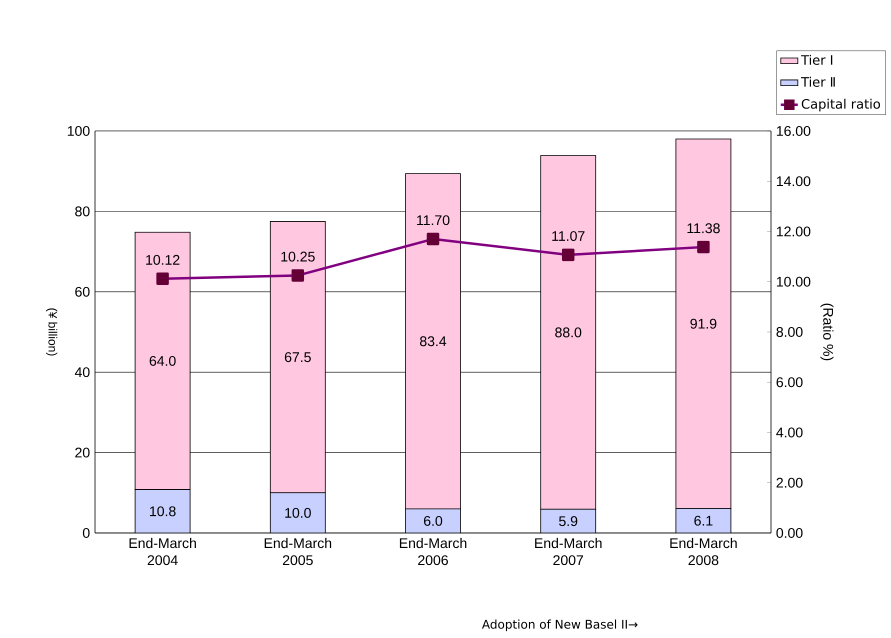 The width and height of the screenshot is (891, 638). I want to click on data-label: 10.8, so click(163, 511).